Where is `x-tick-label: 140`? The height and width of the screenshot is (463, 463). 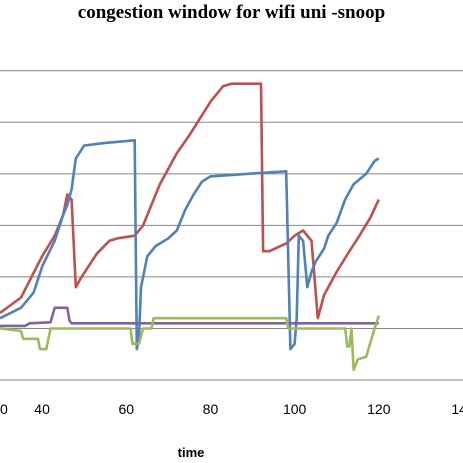 x-tick-label: 140 is located at coordinates (457, 409).